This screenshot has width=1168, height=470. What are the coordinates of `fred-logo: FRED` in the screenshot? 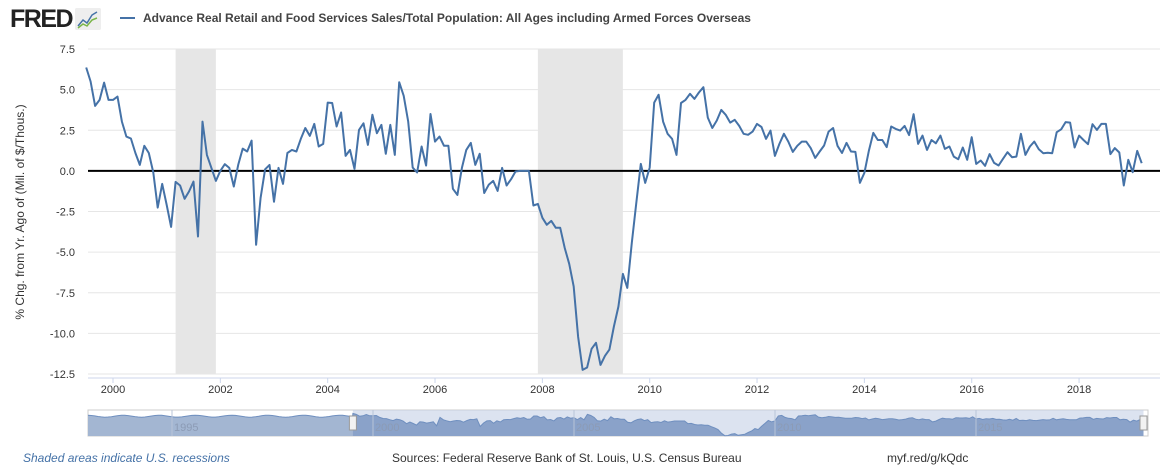 It's located at (56, 19).